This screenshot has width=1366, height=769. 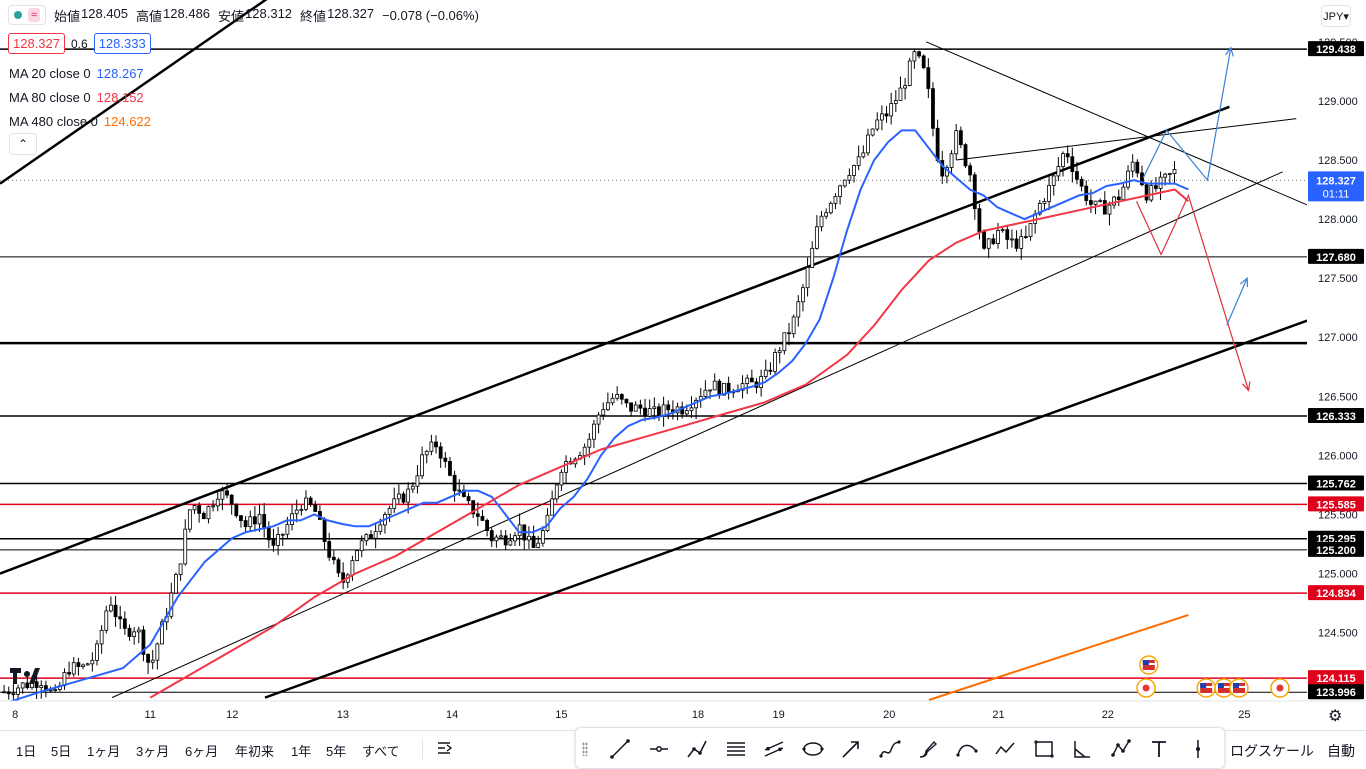 What do you see at coordinates (813, 749) in the screenshot?
I see `ellipse-icon` at bounding box center [813, 749].